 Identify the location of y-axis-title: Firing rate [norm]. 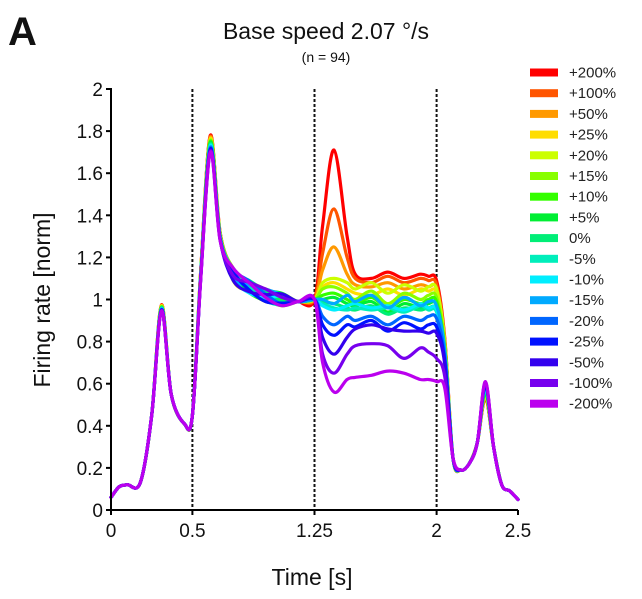
(42, 299).